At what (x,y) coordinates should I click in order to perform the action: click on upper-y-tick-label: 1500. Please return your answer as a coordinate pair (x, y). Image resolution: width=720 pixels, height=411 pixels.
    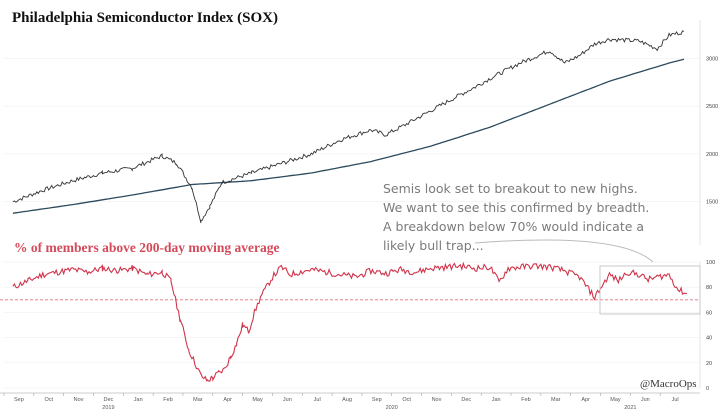
    Looking at the image, I should click on (712, 203).